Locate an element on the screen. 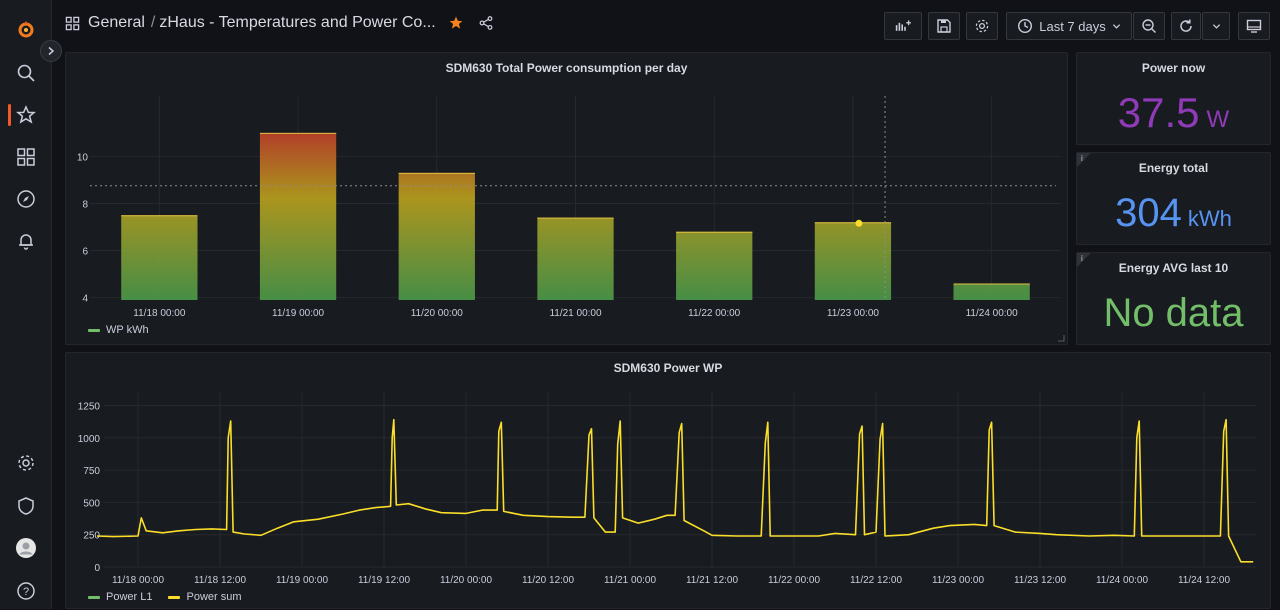  save-icon is located at coordinates (944, 26).